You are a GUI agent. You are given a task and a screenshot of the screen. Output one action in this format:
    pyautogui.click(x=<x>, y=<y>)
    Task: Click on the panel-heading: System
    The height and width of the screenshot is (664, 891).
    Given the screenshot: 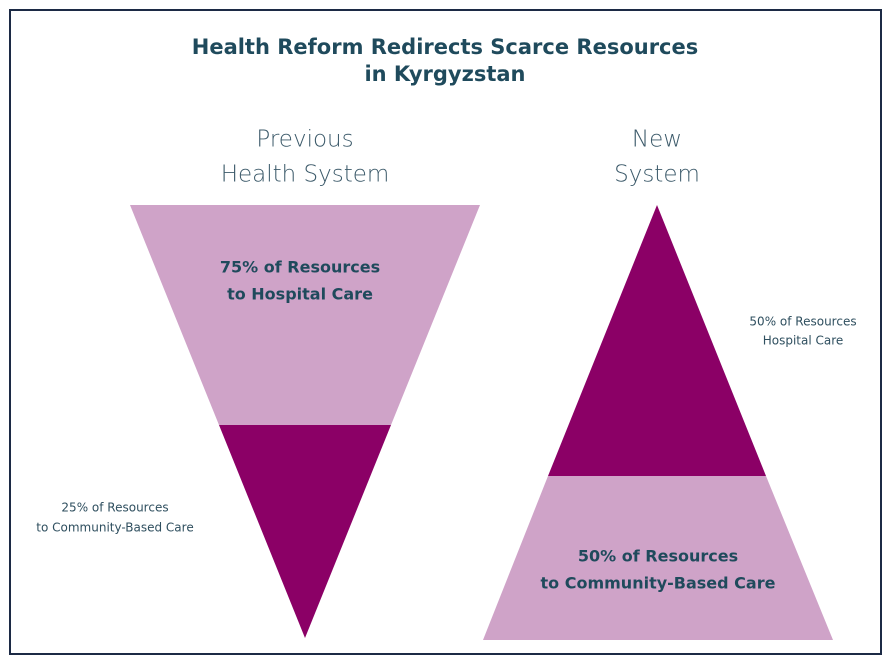 What is the action you would take?
    pyautogui.click(x=657, y=175)
    